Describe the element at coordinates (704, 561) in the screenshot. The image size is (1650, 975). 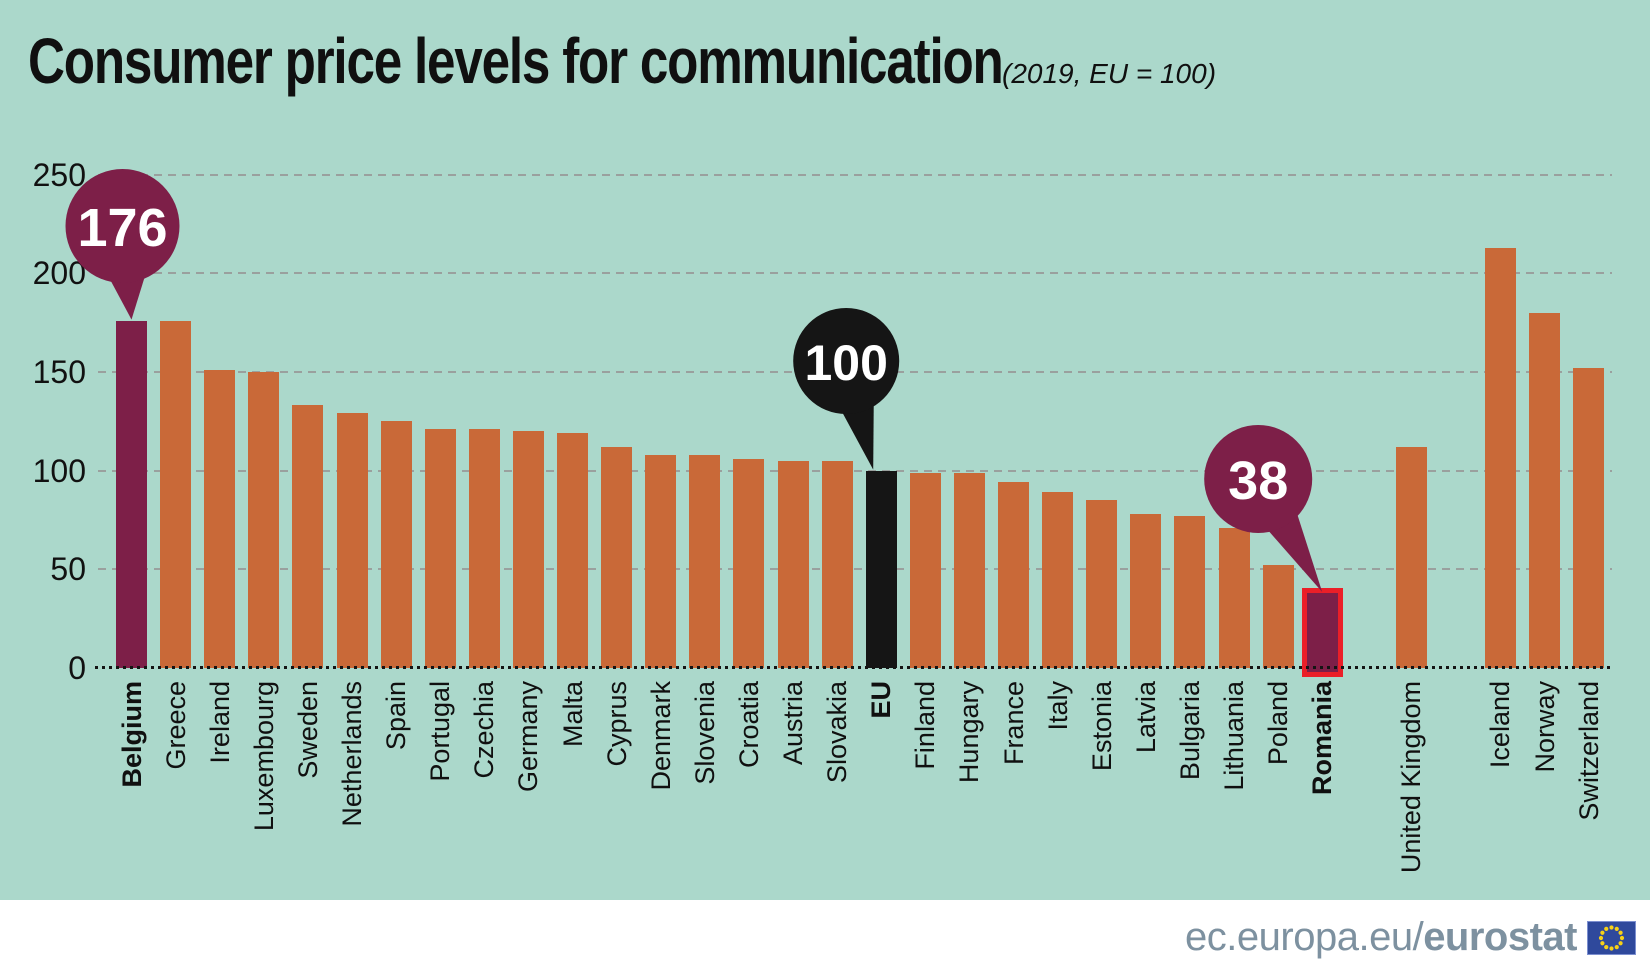
I see `bar-slovenia` at that location.